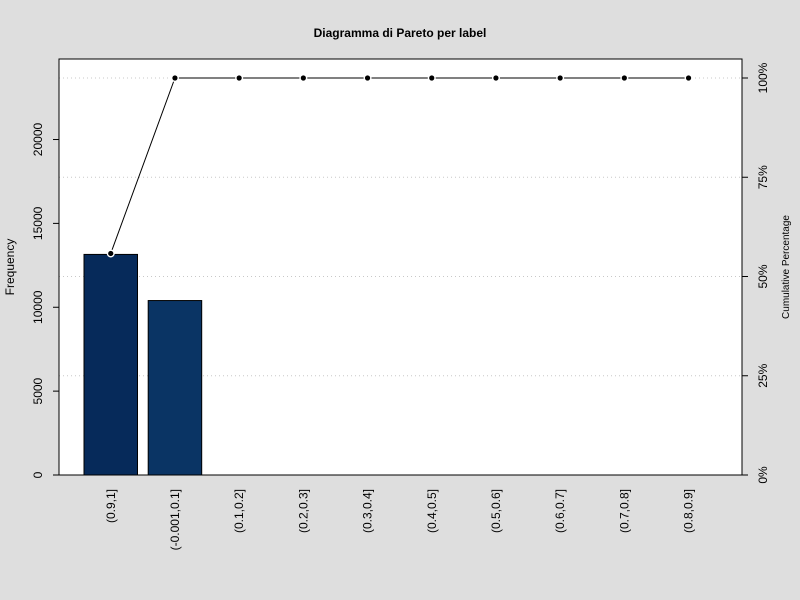  What do you see at coordinates (763, 475) in the screenshot?
I see `right-tick-label: 0%` at bounding box center [763, 475].